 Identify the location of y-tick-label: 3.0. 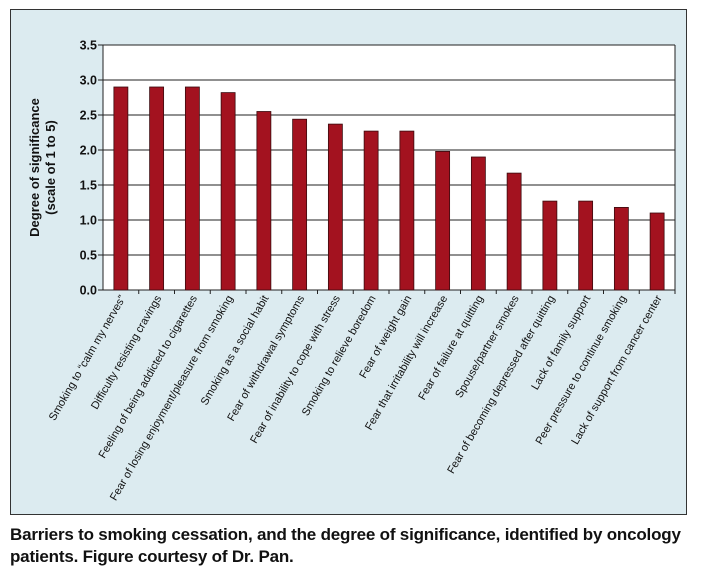
(88, 81).